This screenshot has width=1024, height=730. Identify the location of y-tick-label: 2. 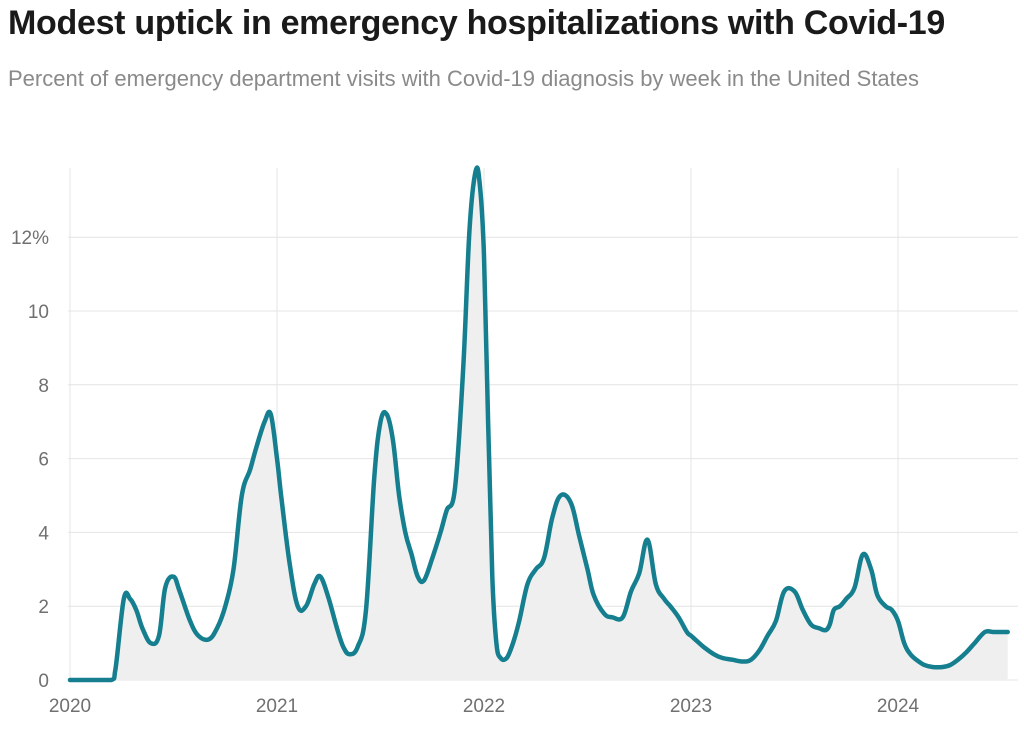
(43, 607).